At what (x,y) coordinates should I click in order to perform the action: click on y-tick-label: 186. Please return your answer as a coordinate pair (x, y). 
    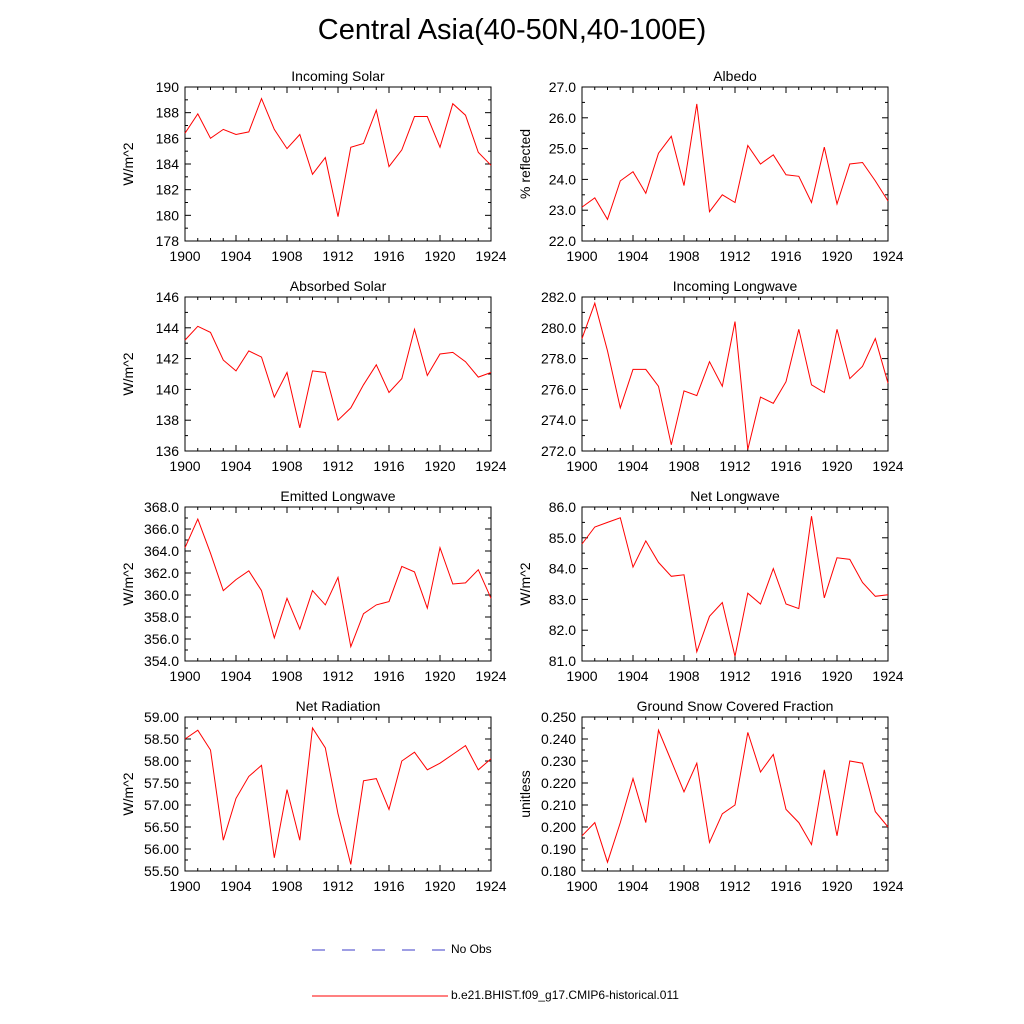
    Looking at the image, I should click on (168, 138).